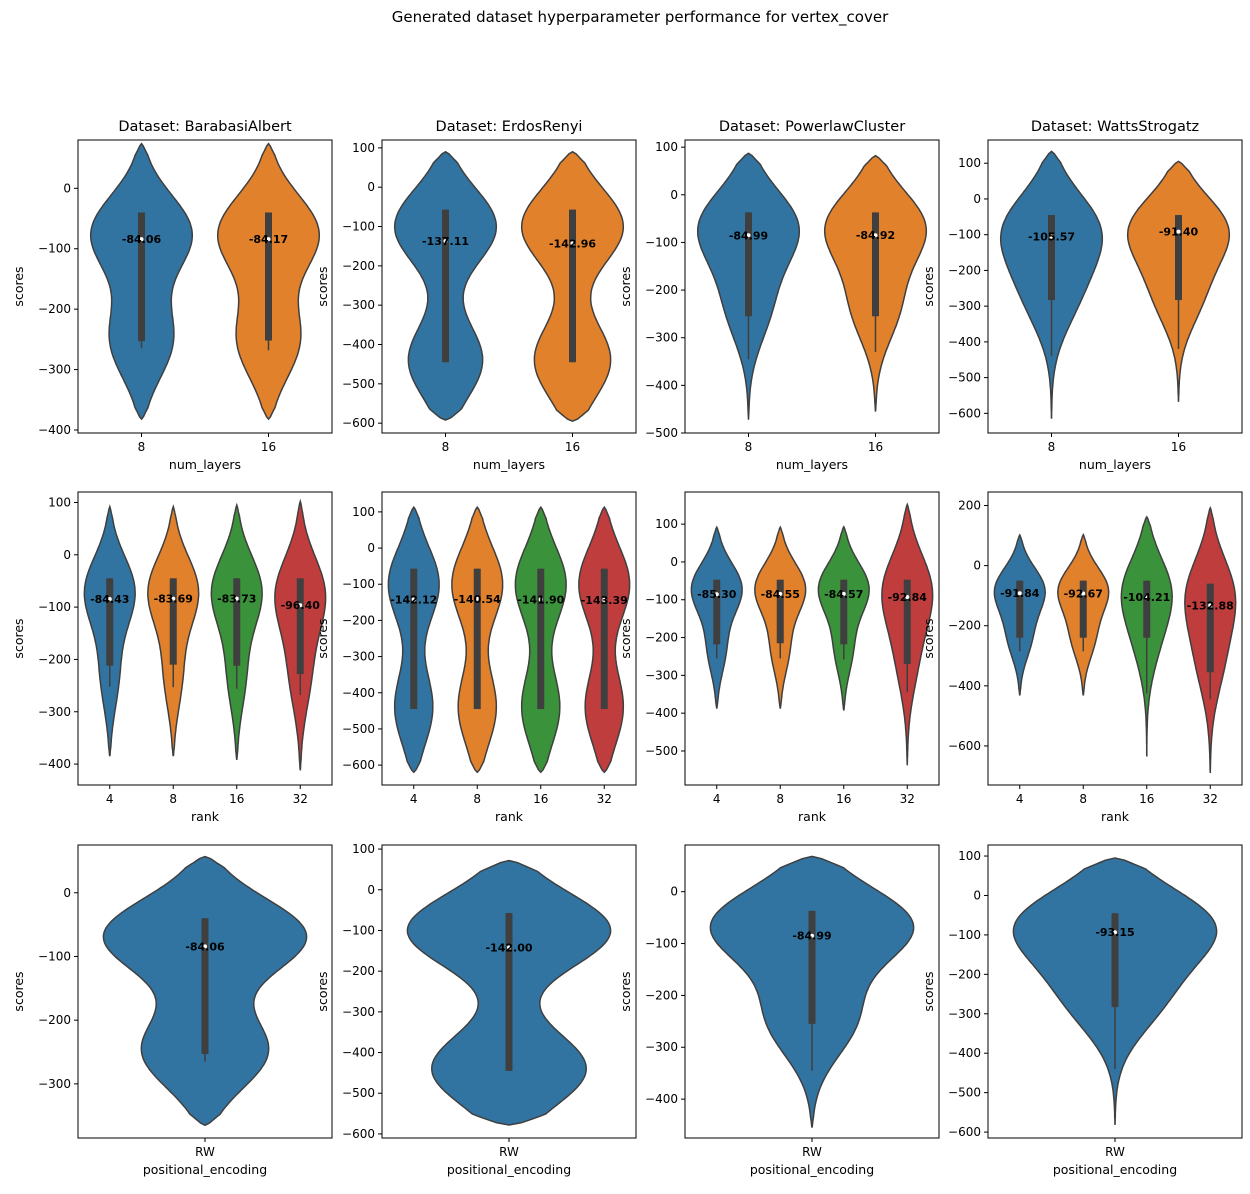 This screenshot has width=1250, height=1194. What do you see at coordinates (908, 597) in the screenshot?
I see `median-label: -92.84` at bounding box center [908, 597].